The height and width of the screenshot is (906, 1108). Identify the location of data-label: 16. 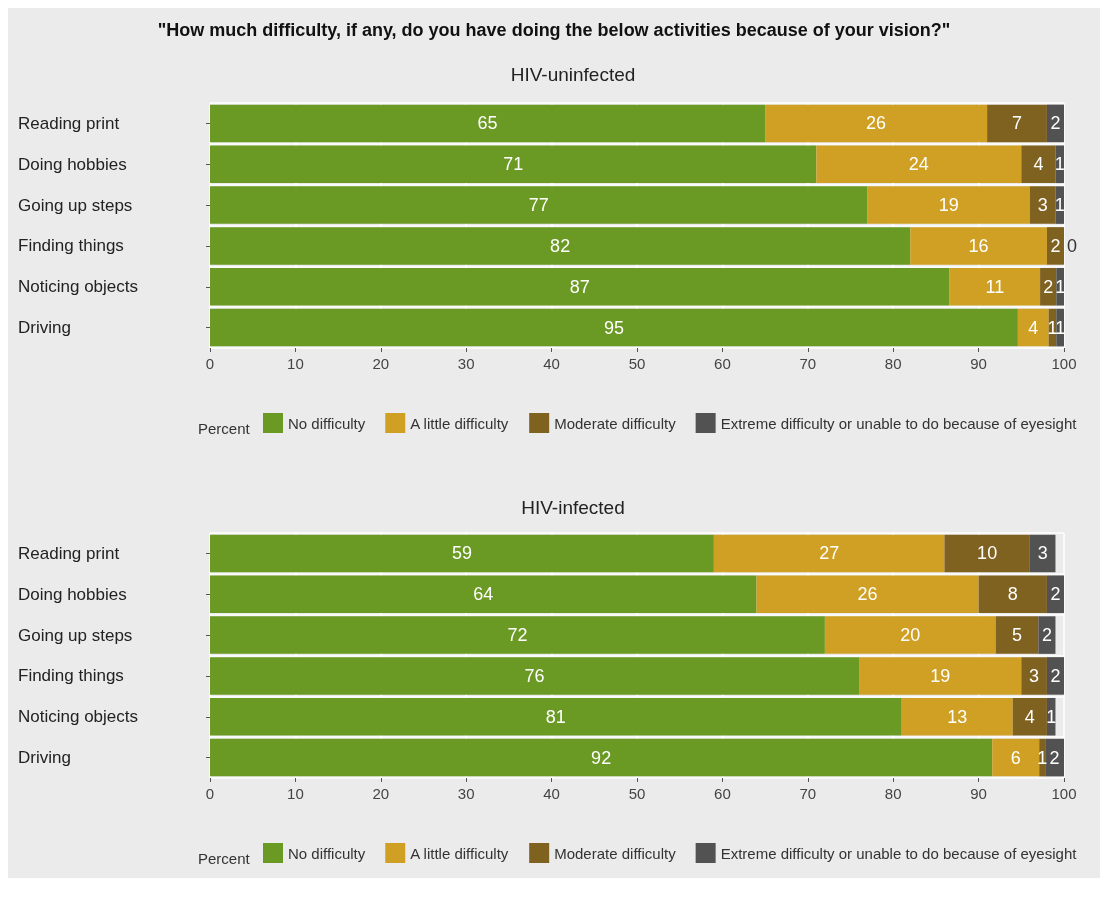
(978, 245).